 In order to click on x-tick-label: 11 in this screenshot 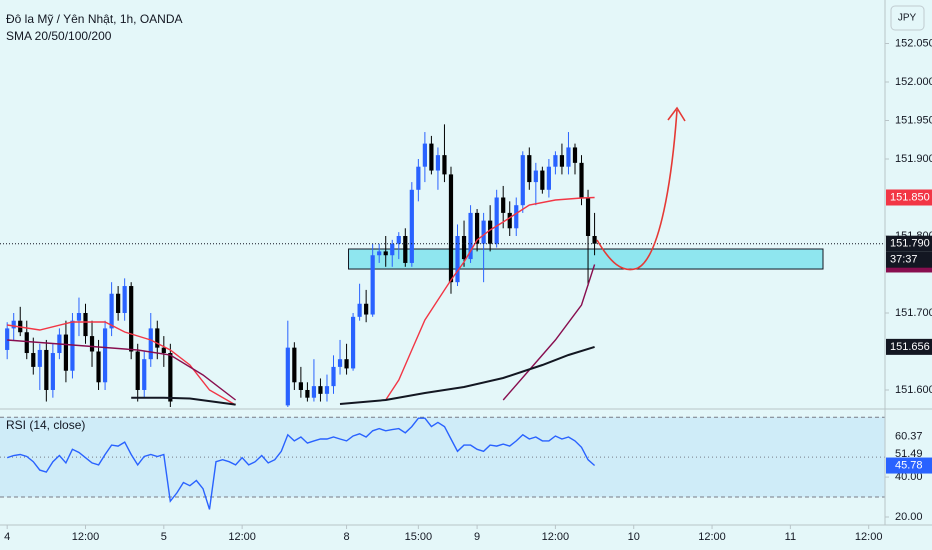, I will do `click(790, 537)`.